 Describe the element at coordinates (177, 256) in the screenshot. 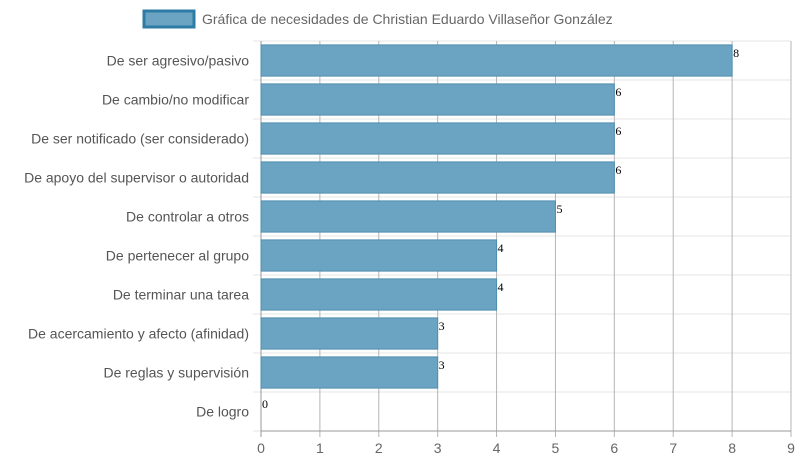

I see `category-label: De pertenecer al grupo` at that location.